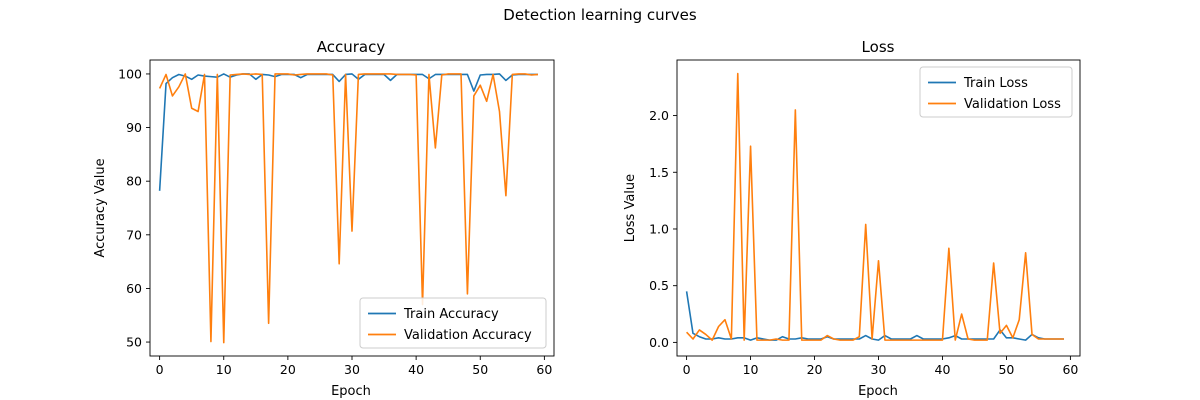 The width and height of the screenshot is (1200, 400). I want to click on accuracy-x-tick-label: 60, so click(544, 369).